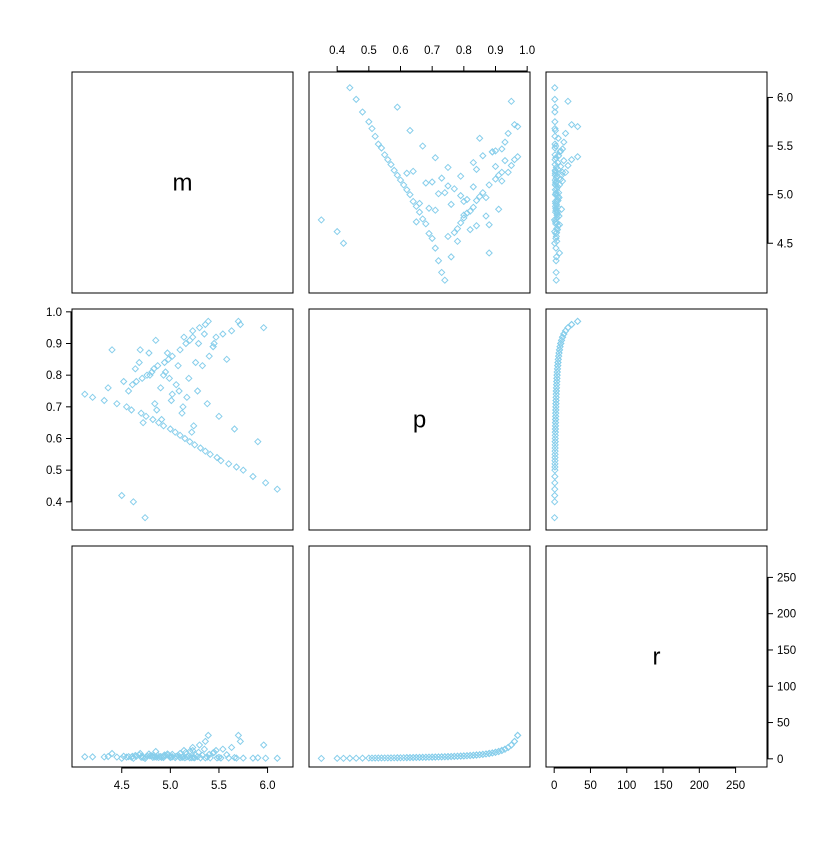 This screenshot has height=845, width=840. What do you see at coordinates (785, 147) in the screenshot?
I see `tick-label-right-m: 5.5` at bounding box center [785, 147].